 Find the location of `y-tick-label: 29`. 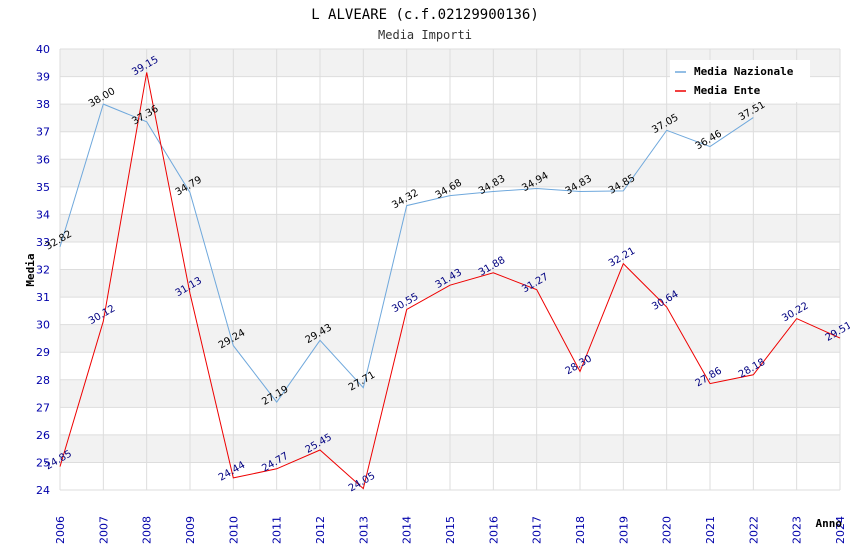

y-tick-label: 29 is located at coordinates (43, 352).